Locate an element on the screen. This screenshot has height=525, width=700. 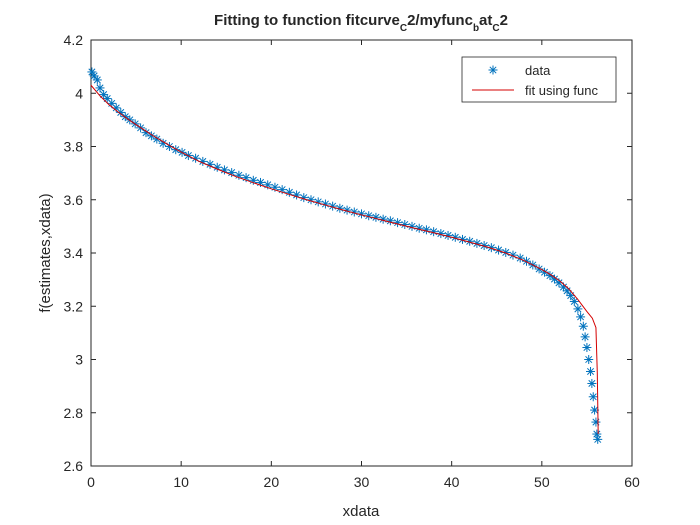
x-tick-label: 0 is located at coordinates (91, 482).